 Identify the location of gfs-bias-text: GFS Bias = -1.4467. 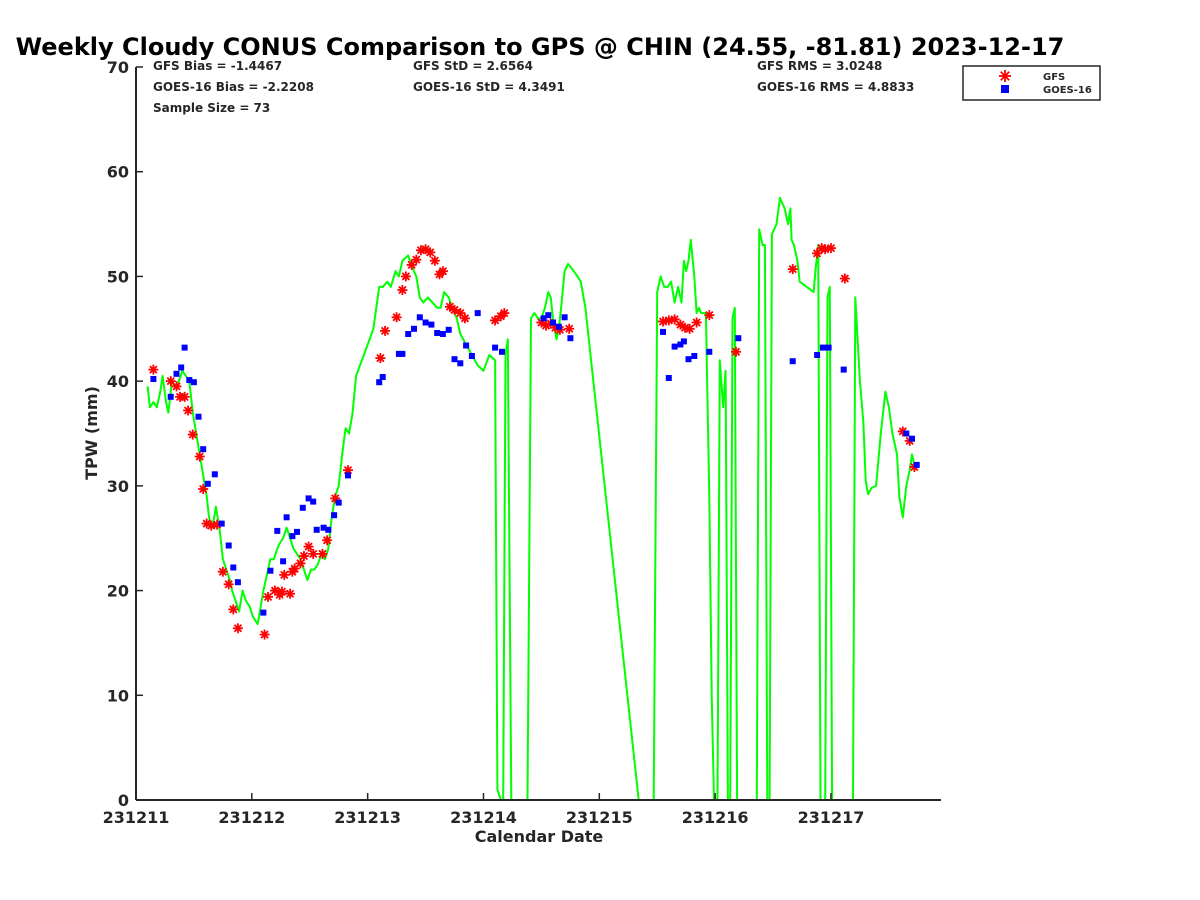
(217, 66).